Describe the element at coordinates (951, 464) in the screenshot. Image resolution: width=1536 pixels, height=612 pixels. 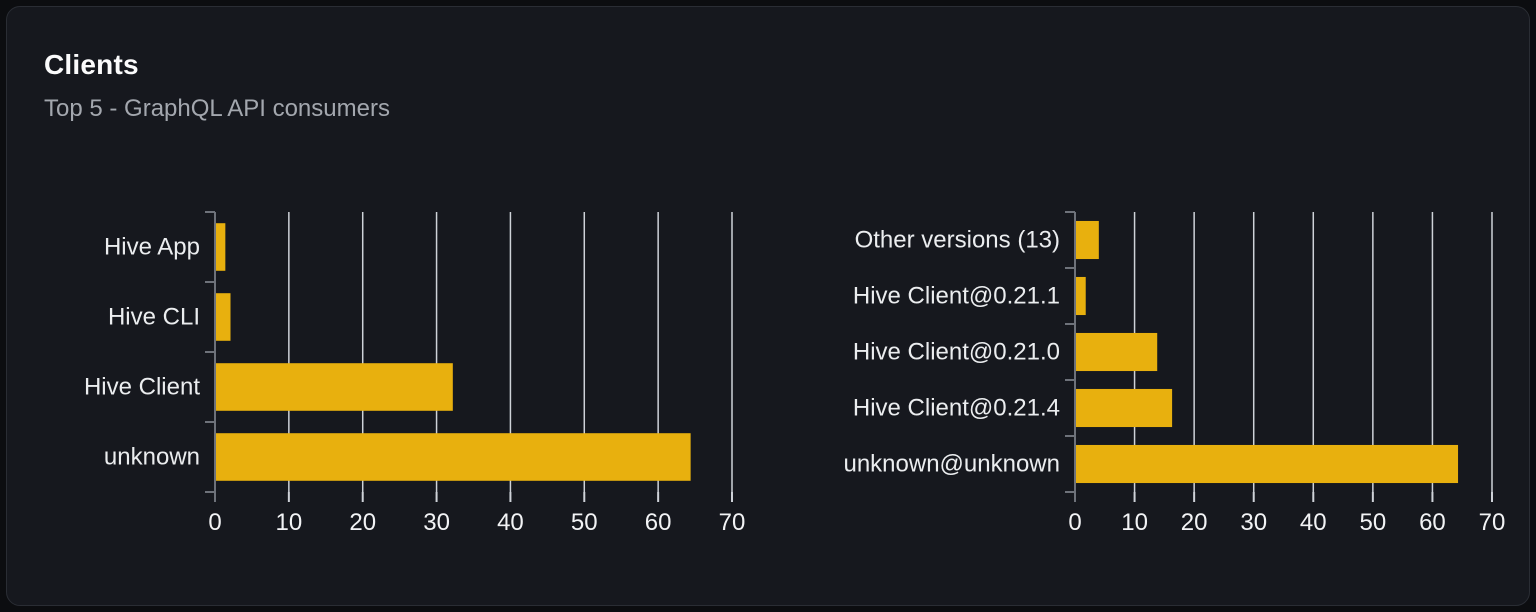
I see `y-category-label: unknown@unknown` at that location.